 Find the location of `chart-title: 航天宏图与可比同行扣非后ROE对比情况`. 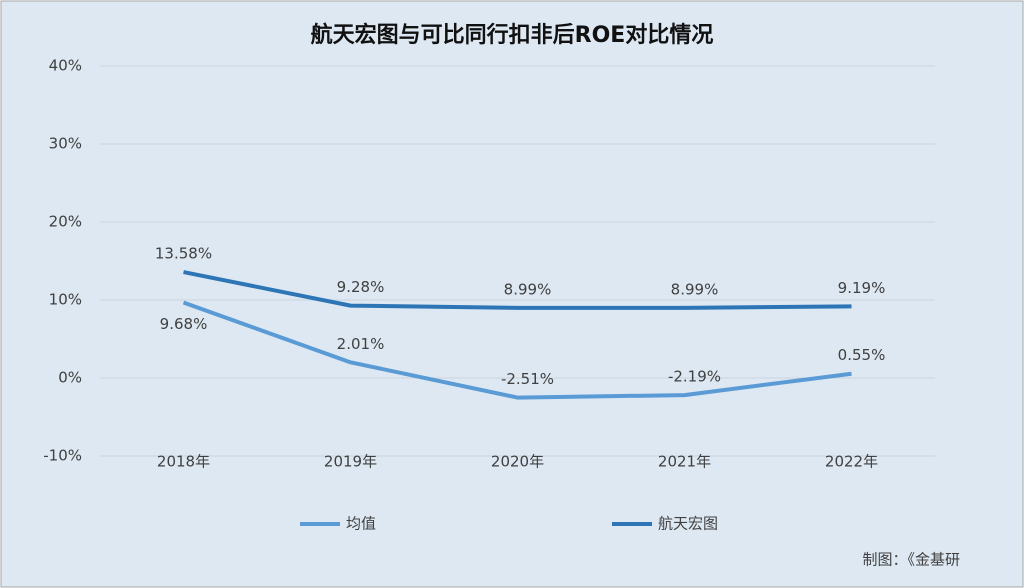

chart-title: 航天宏图与可比同行扣非后ROE对比情况 is located at coordinates (512, 35).